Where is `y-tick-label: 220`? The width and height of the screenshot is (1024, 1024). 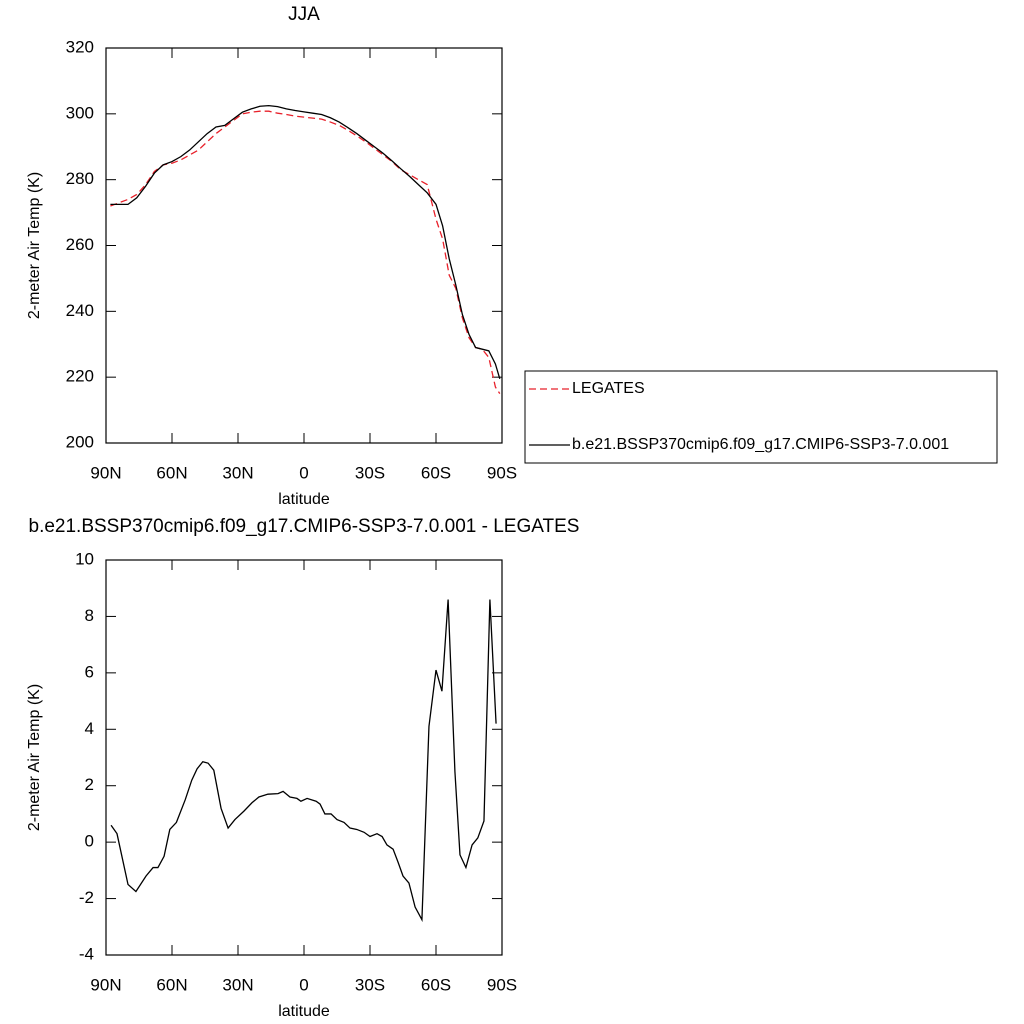
y-tick-label: 220 is located at coordinates (80, 376).